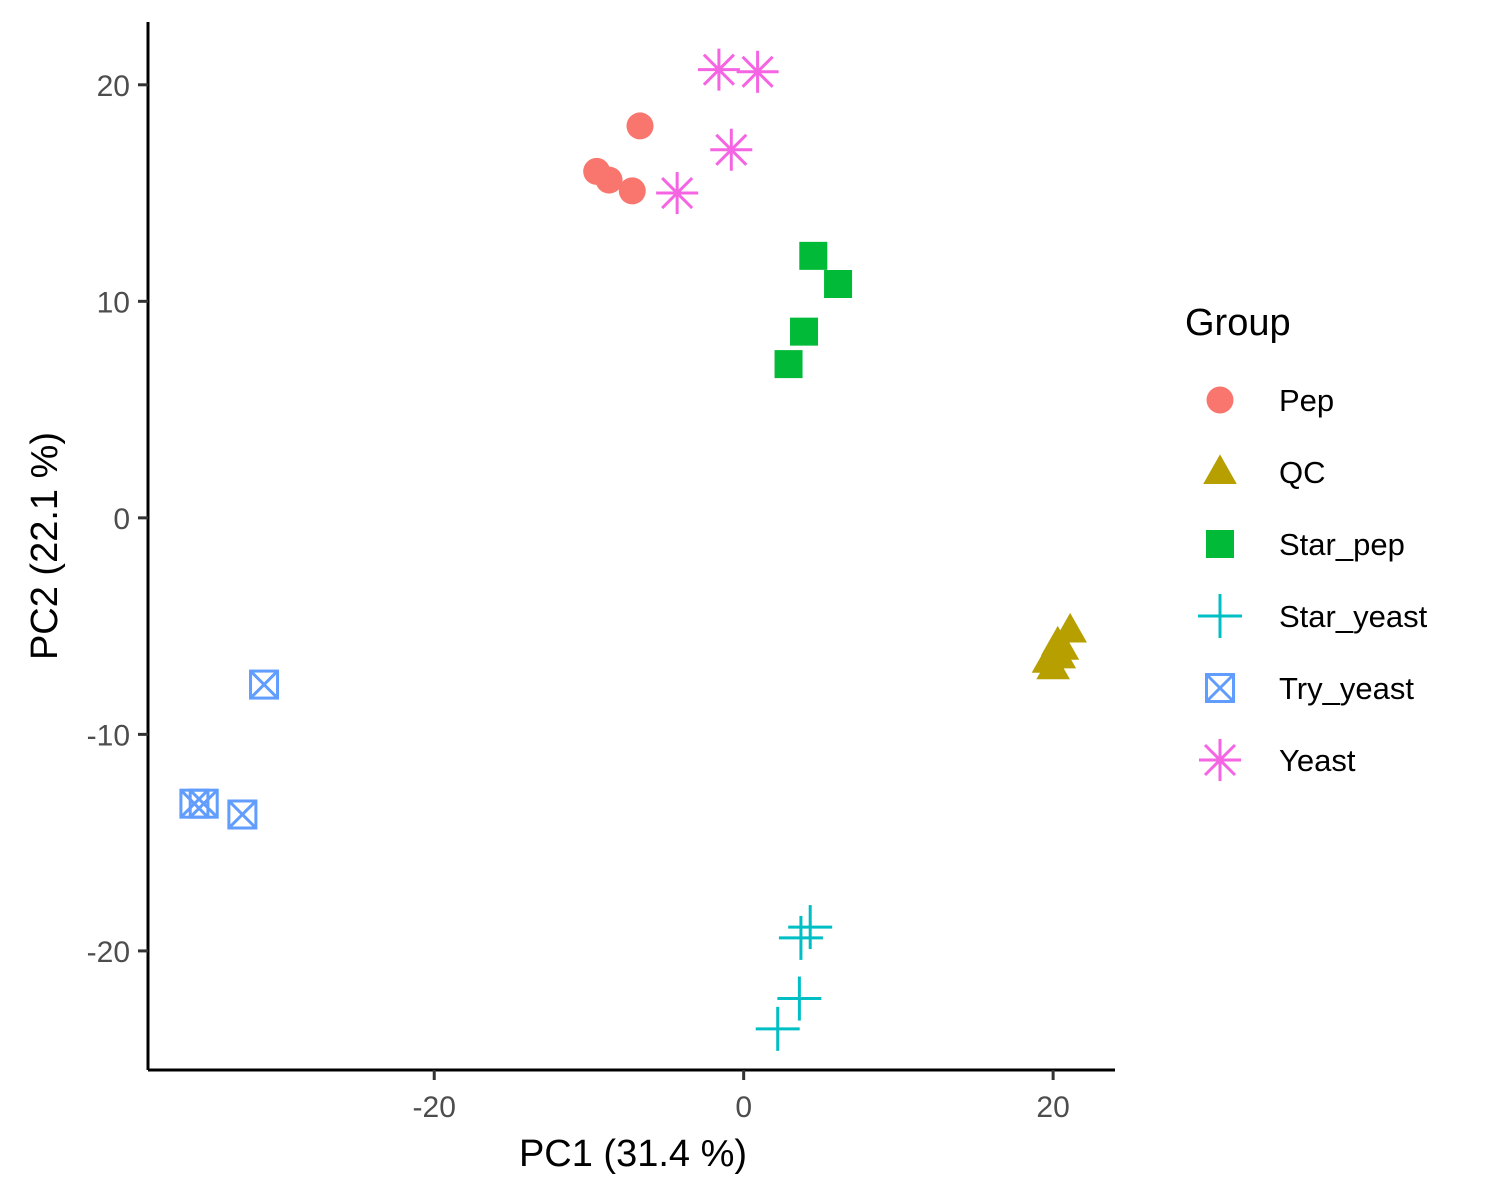 The image size is (1500, 1200). Describe the element at coordinates (618, 158) in the screenshot. I see `series-pep` at that location.